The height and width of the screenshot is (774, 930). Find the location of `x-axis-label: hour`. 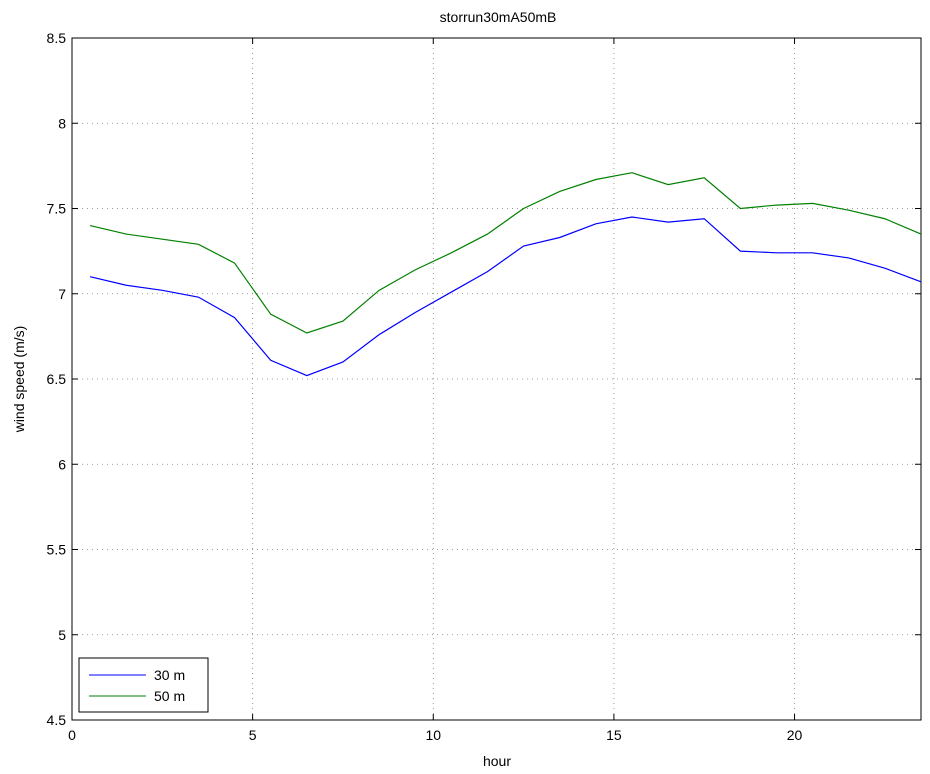

x-axis-label: hour is located at coordinates (497, 761).